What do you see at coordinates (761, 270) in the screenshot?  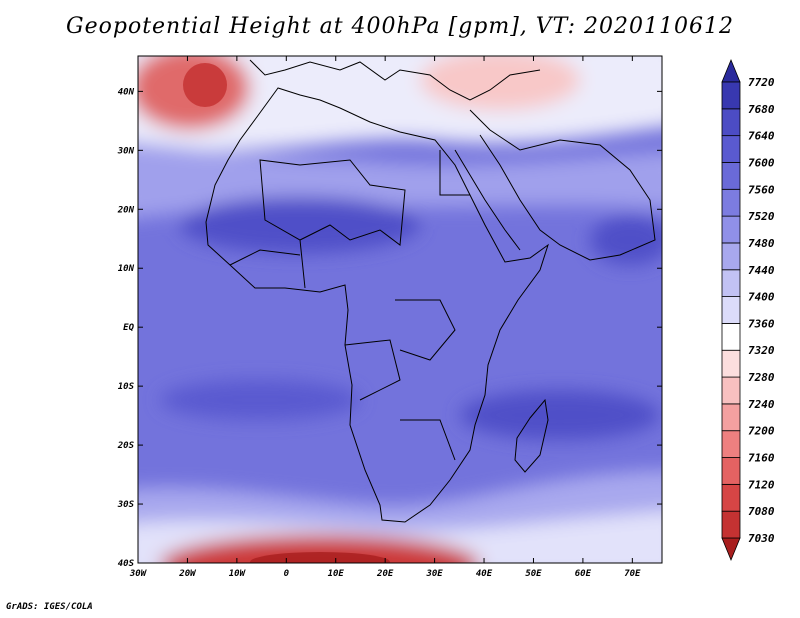 I see `colorbar-label: 7440` at bounding box center [761, 270].